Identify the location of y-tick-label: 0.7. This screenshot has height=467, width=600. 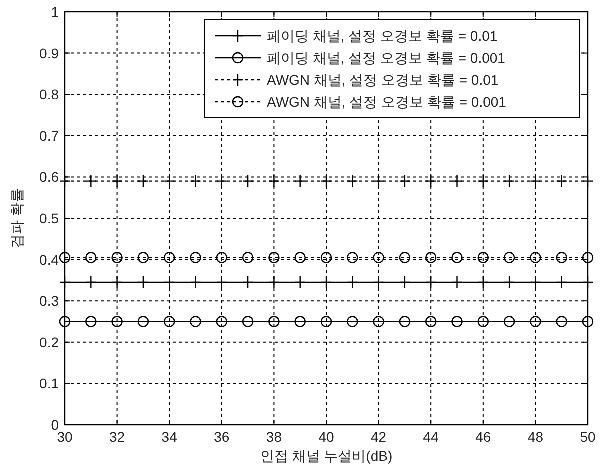
(50, 136).